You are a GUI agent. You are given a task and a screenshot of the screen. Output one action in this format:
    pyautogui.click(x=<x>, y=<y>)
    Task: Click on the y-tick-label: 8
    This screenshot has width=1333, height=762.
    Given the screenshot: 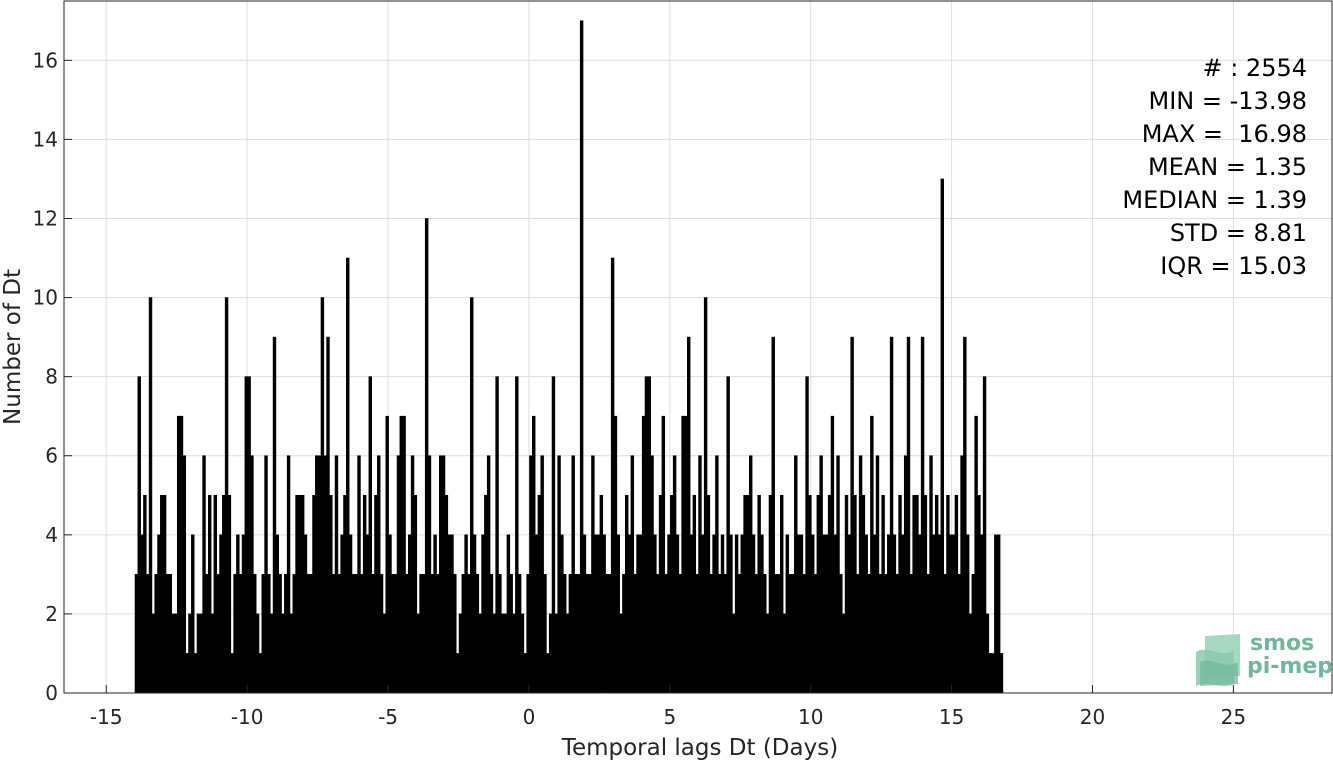 What is the action you would take?
    pyautogui.click(x=51, y=377)
    